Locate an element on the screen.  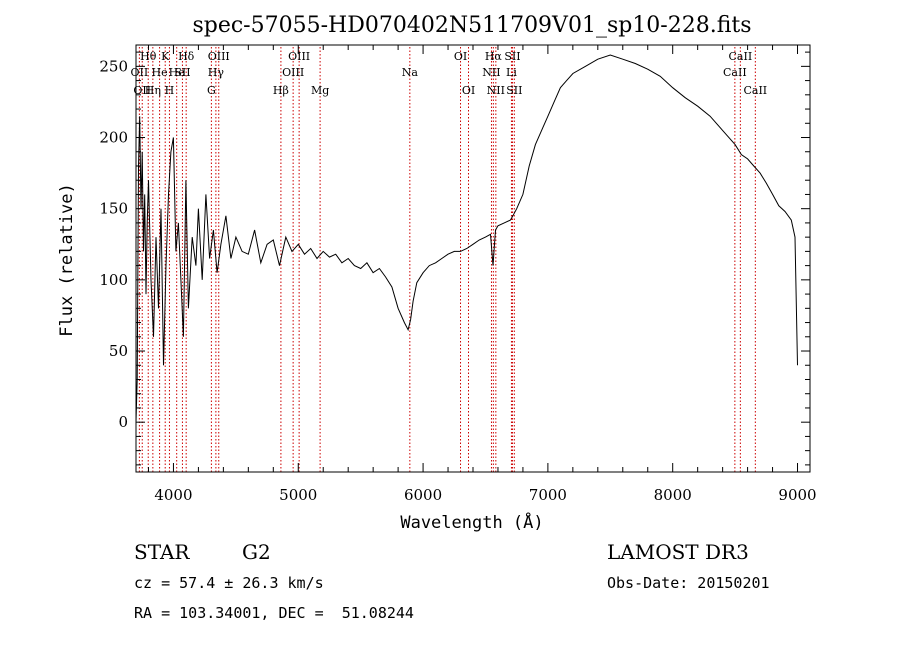
object-class: STAR is located at coordinates (162, 552).